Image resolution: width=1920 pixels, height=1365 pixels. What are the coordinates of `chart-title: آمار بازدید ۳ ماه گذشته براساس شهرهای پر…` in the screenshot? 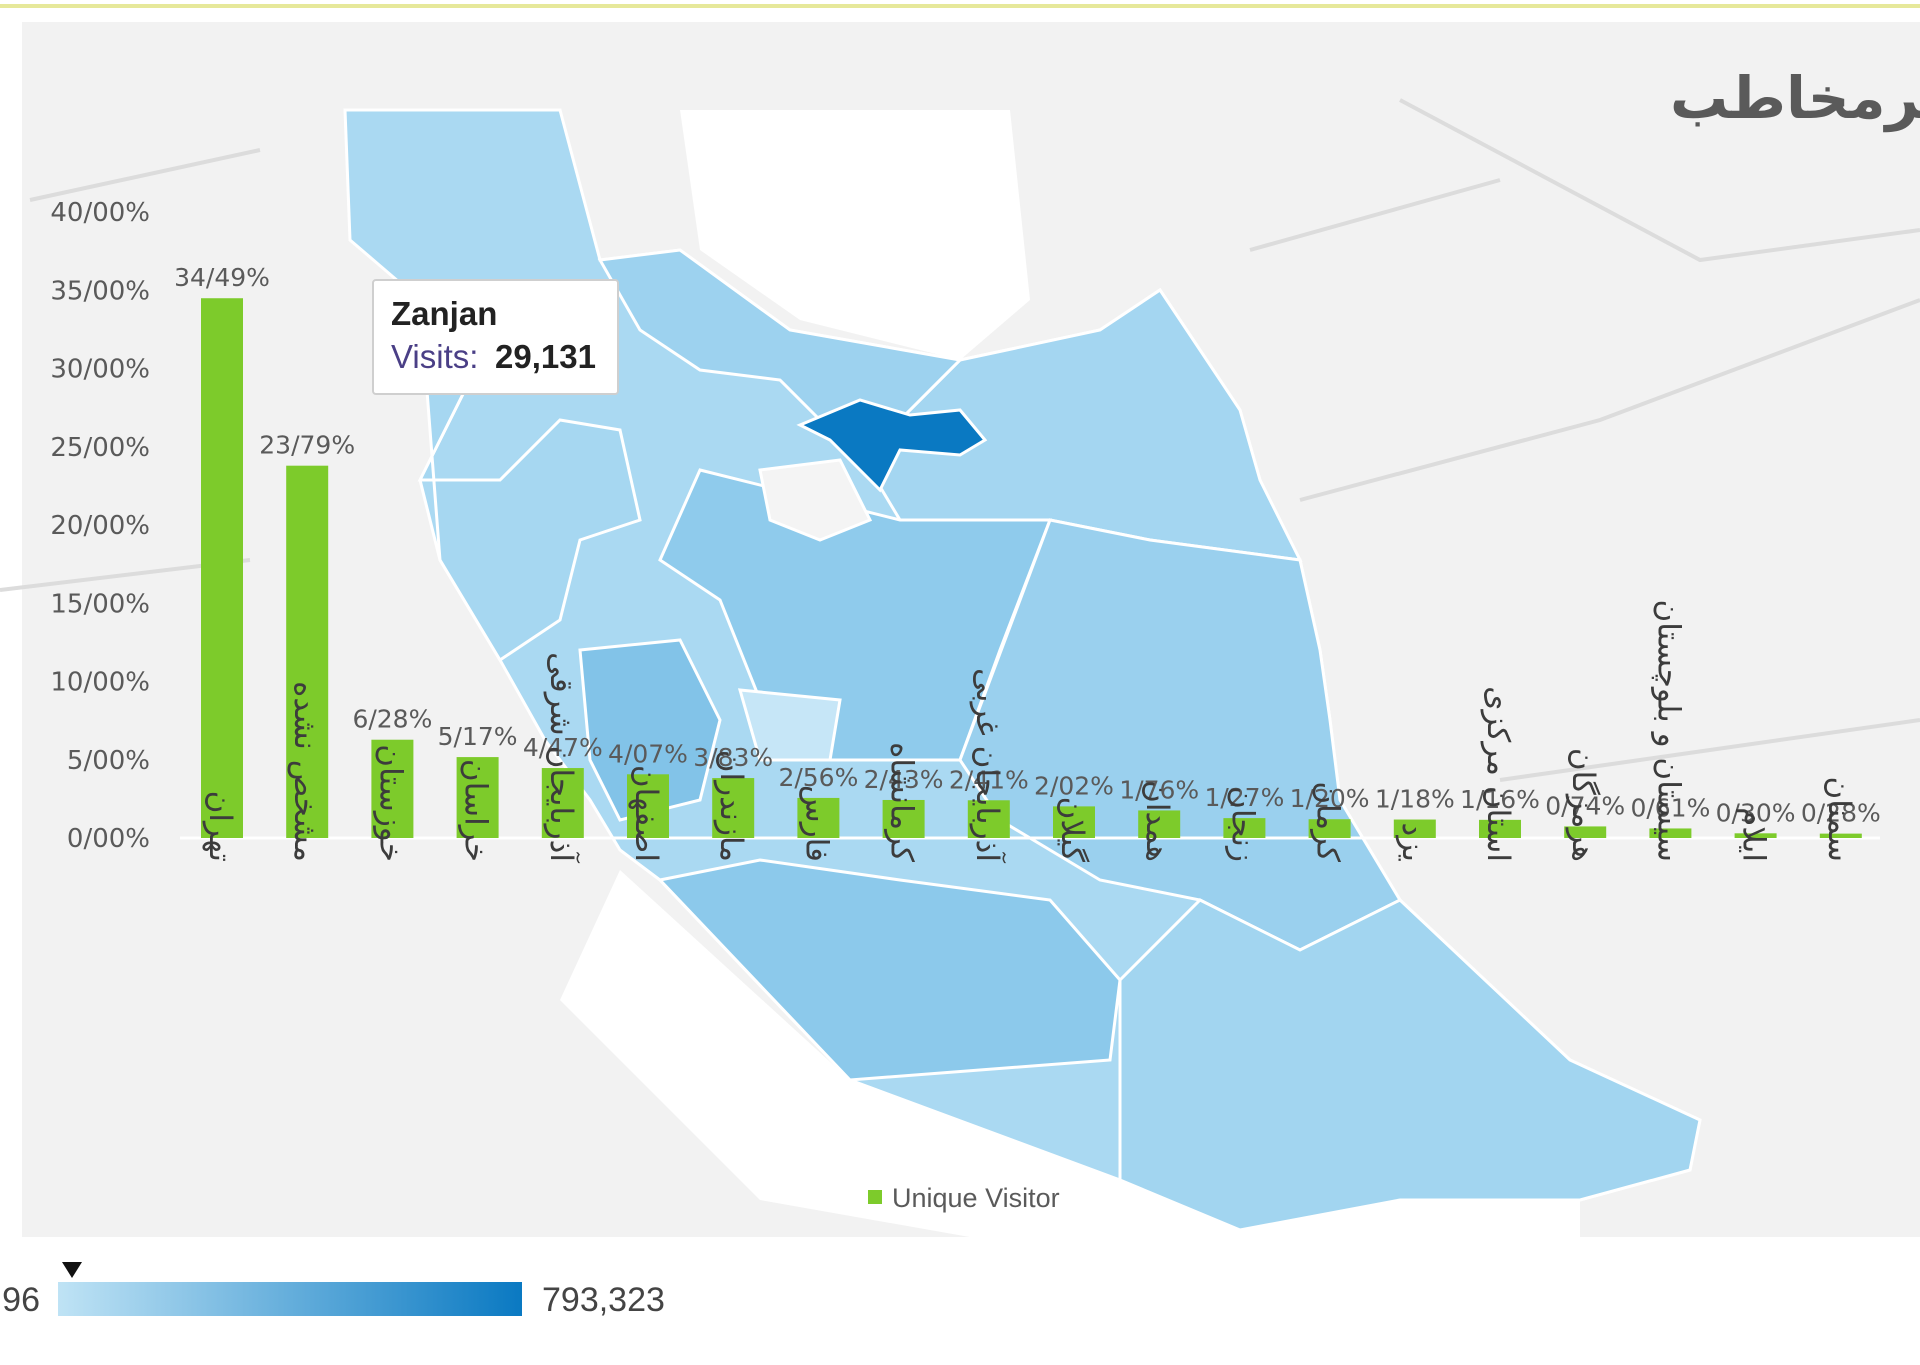 It's located at (1795, 97).